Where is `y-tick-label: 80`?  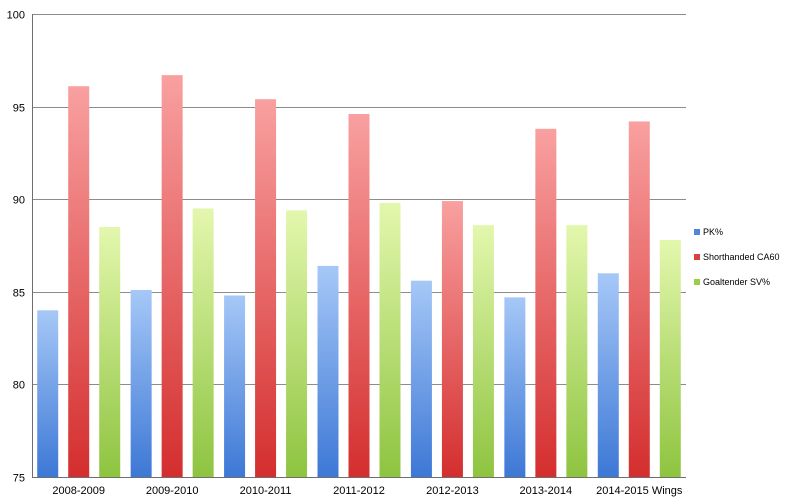
y-tick-label: 80 is located at coordinates (19, 386).